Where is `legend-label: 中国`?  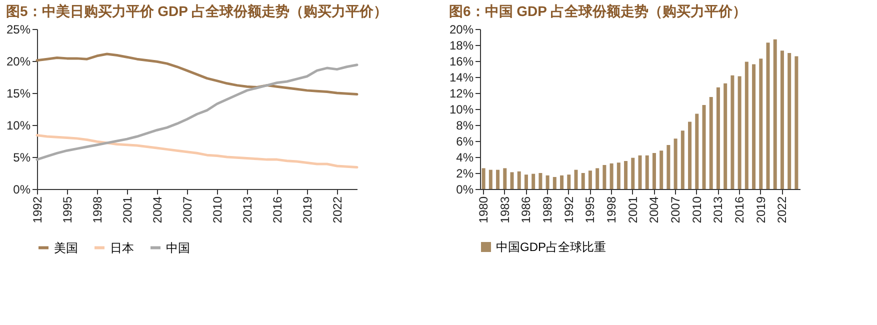
legend-label: 中国 is located at coordinates (178, 247).